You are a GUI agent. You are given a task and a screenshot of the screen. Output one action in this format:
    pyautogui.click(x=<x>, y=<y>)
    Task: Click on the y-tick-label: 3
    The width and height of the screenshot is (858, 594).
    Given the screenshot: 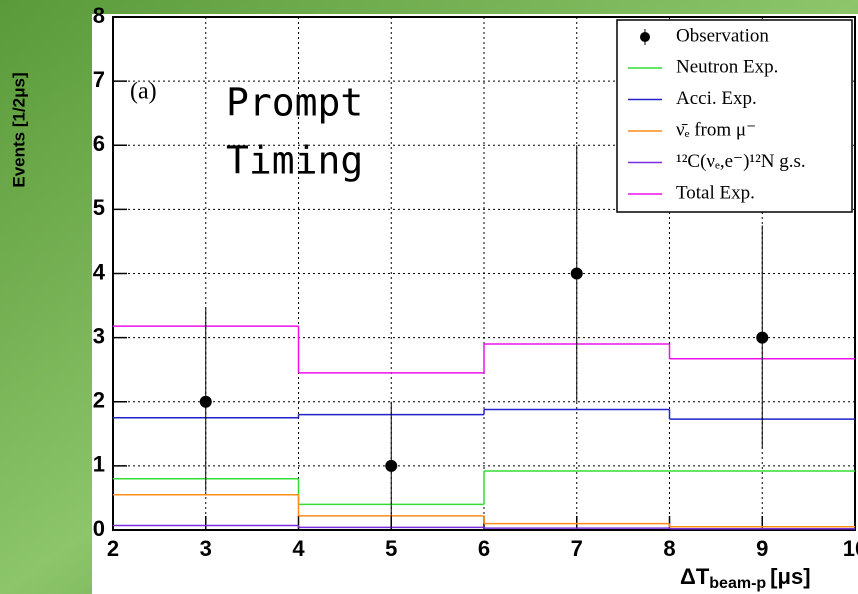 What is the action you would take?
    pyautogui.click(x=99, y=335)
    